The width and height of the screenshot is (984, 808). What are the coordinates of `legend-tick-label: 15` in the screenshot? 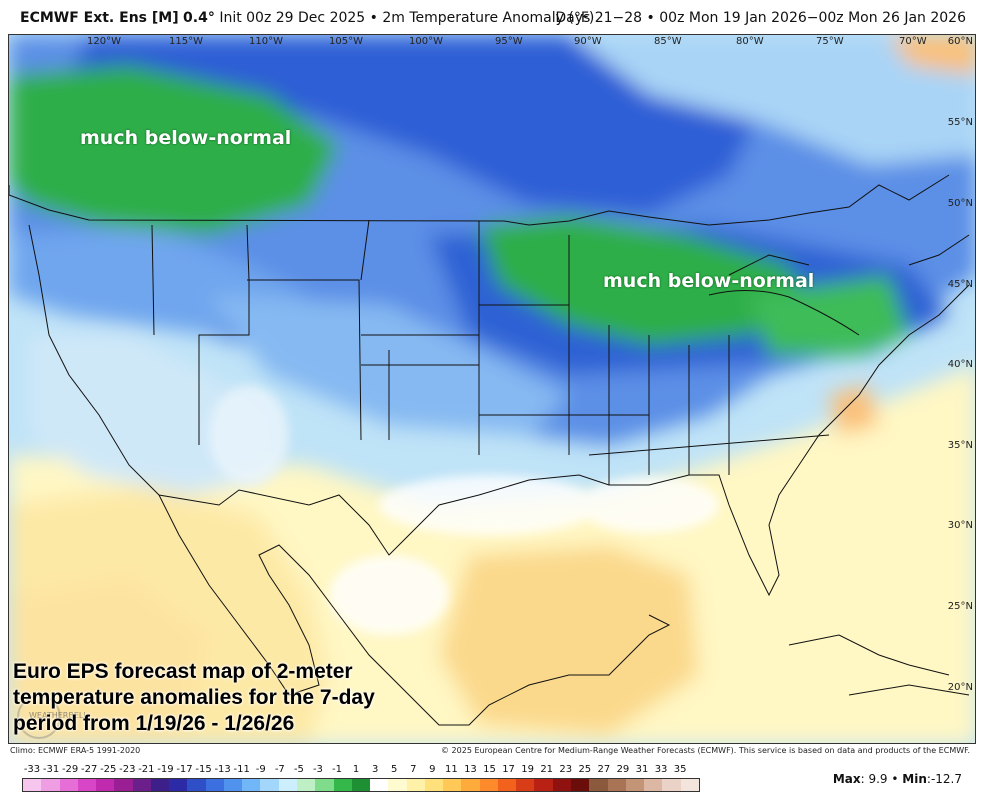 It's located at (489, 769).